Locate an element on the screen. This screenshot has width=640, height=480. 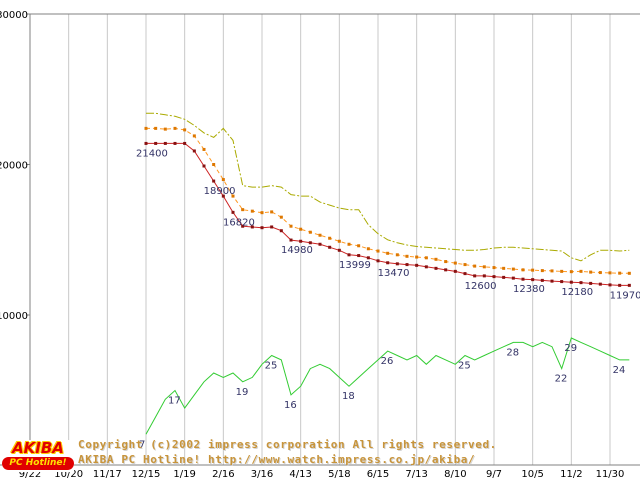
x-tick-label: 12/15 is located at coordinates (146, 474).